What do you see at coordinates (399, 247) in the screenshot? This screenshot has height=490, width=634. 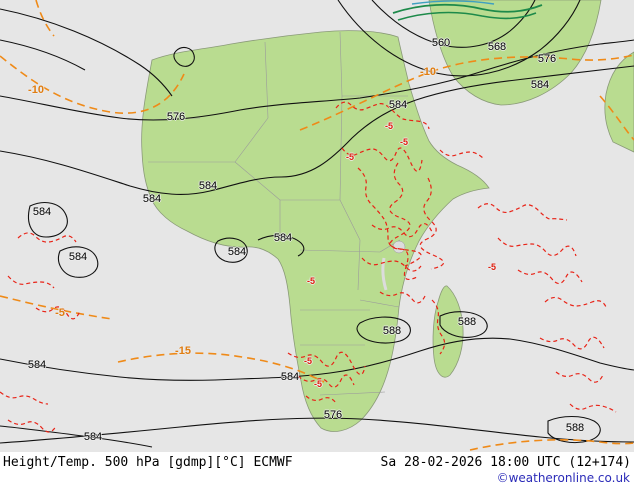 I see `lake-victoria` at bounding box center [399, 247].